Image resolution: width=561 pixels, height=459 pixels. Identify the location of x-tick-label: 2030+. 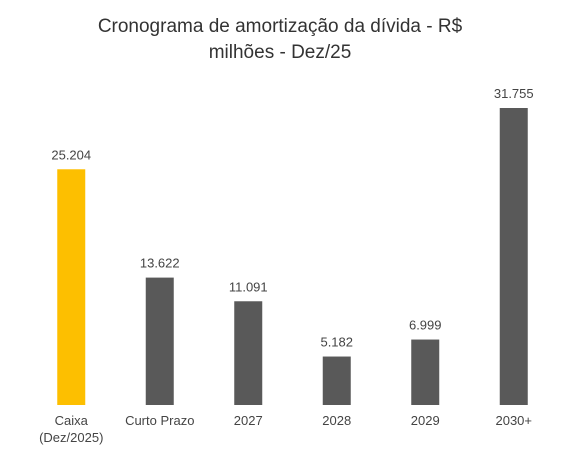
(513, 420).